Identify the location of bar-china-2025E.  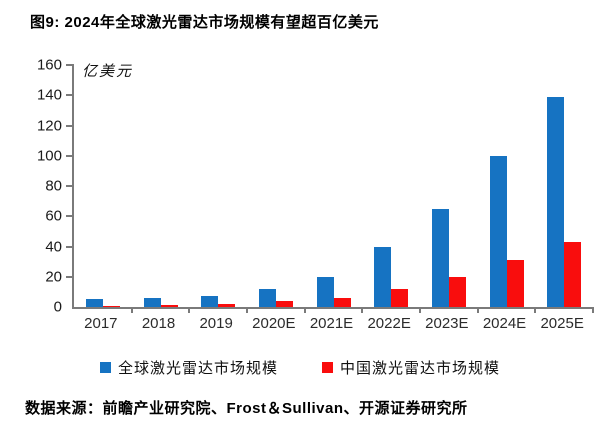
(573, 274).